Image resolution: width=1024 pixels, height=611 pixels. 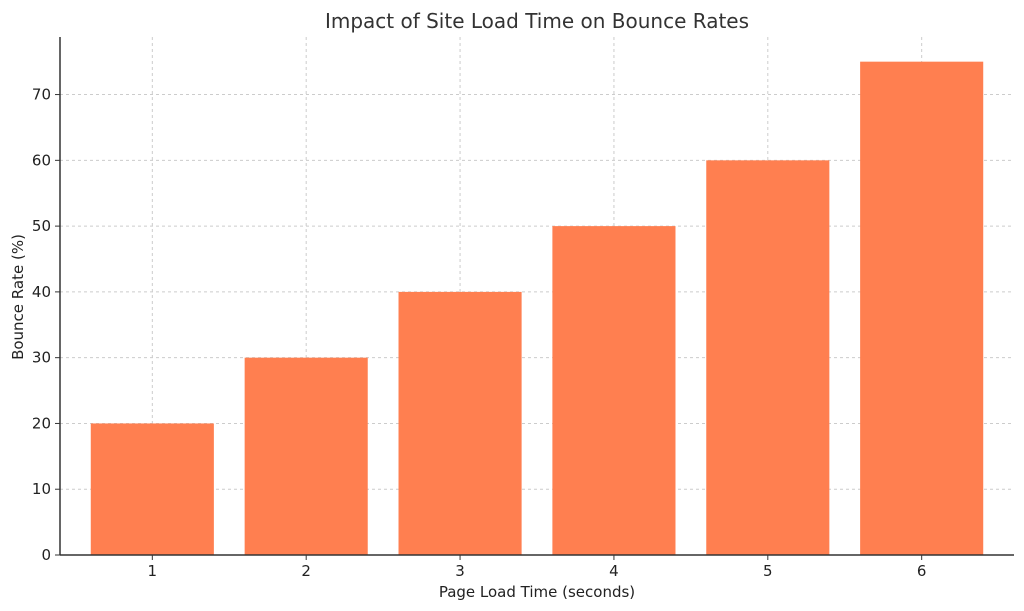 I want to click on x-tick-label: 4, so click(x=614, y=571).